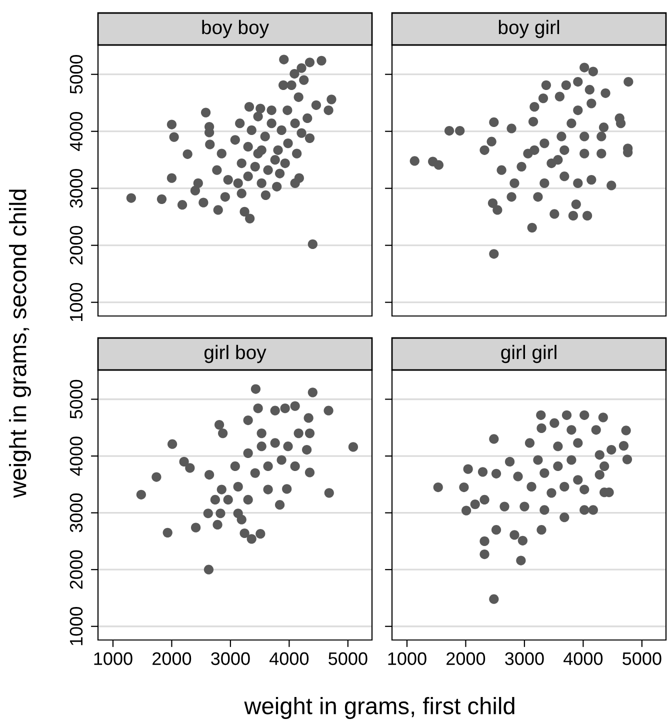 Image resolution: width=668 pixels, height=726 pixels. I want to click on x-tick-label: 2000, so click(466, 659).